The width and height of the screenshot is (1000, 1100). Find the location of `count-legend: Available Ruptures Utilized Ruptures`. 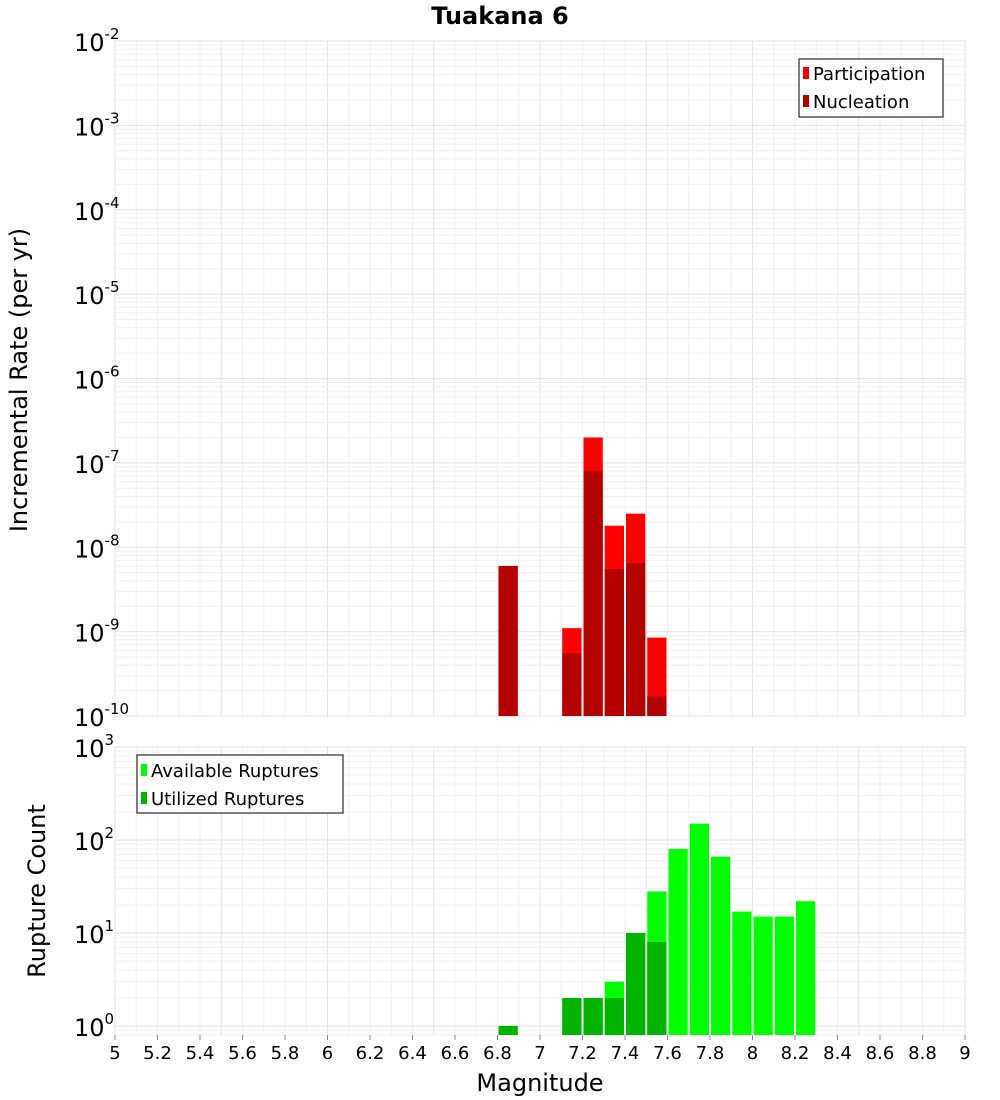

count-legend: Available Ruptures Utilized Ruptures is located at coordinates (240, 784).